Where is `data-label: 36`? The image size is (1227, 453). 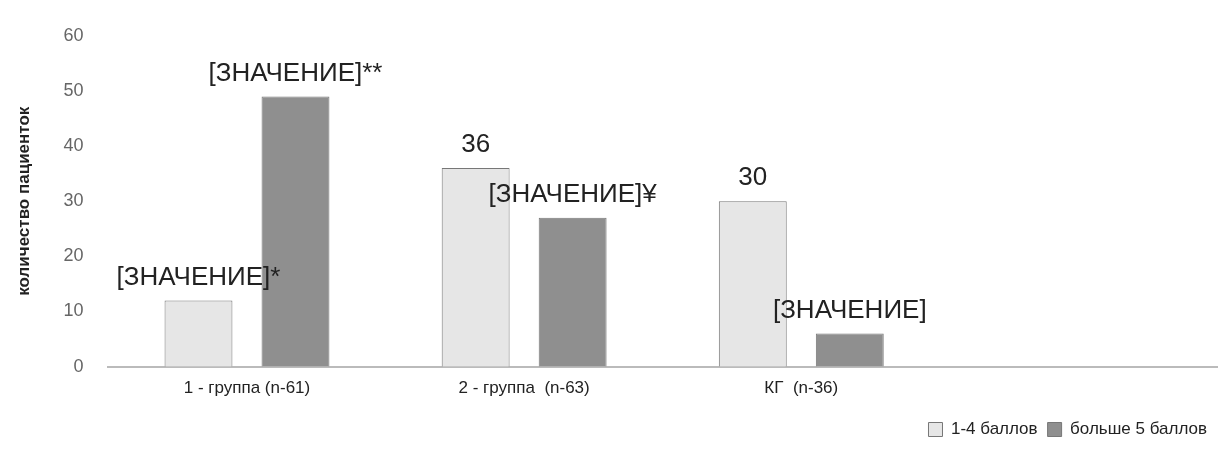
data-label: 36 is located at coordinates (476, 143).